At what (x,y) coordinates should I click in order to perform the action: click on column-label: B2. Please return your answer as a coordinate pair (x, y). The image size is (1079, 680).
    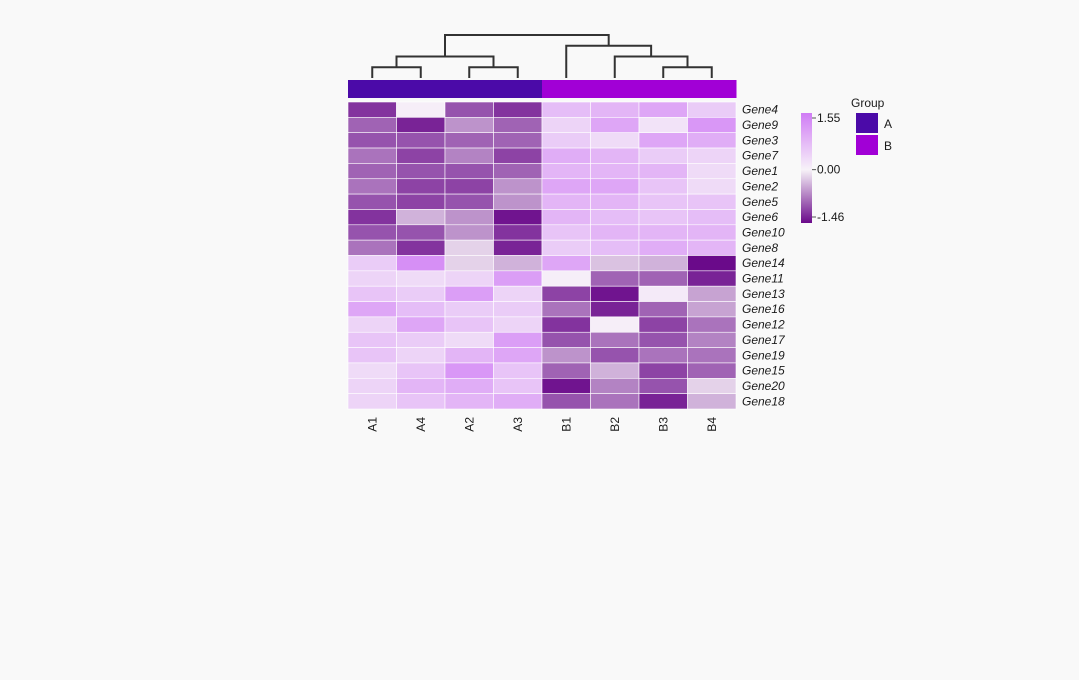
    Looking at the image, I should click on (615, 424).